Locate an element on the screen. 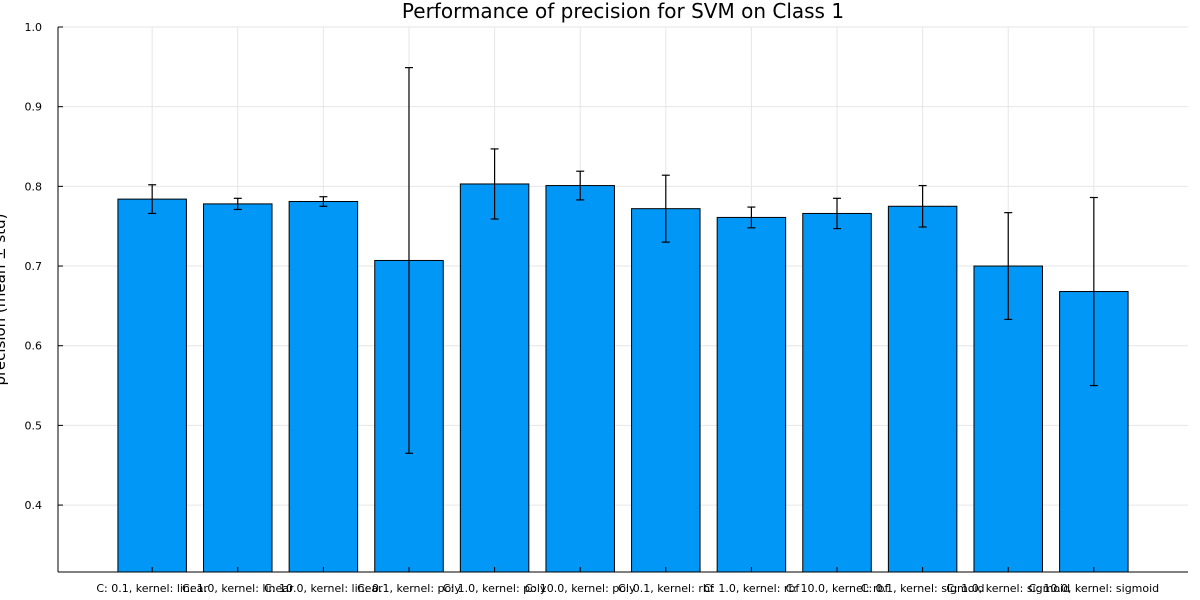 Image resolution: width=1200 pixels, height=600 pixels. x-tick-label: C: 0.1, kernel: linear is located at coordinates (152, 588).